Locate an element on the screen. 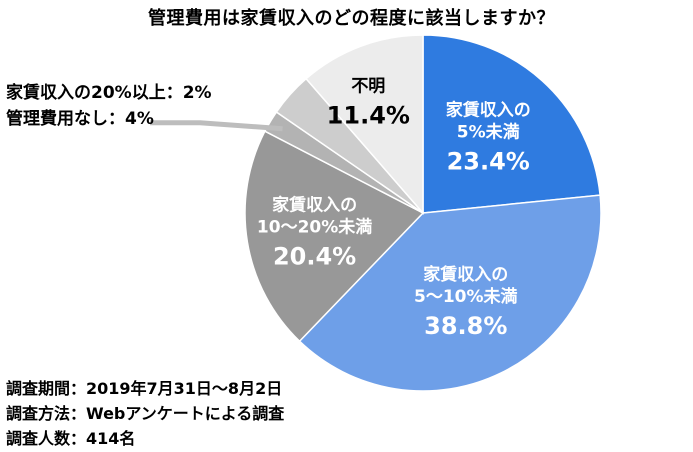  survey-method: 調査方法：Webアンケートによる調査 is located at coordinates (145, 413).